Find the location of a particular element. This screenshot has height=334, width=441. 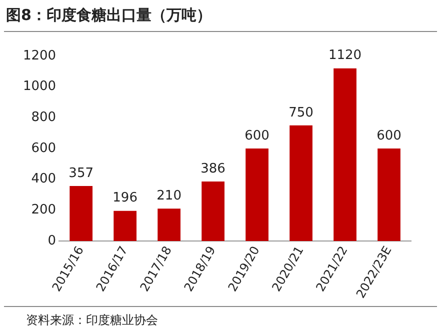

data-label: 210 is located at coordinates (169, 196).